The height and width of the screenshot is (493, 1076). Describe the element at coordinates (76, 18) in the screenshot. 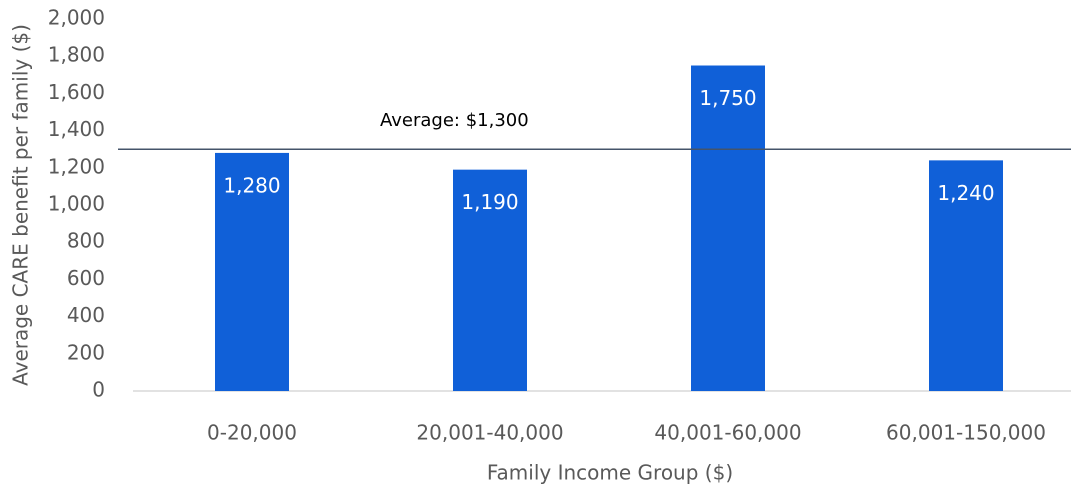

I see `y-tick-label: 2,000` at that location.